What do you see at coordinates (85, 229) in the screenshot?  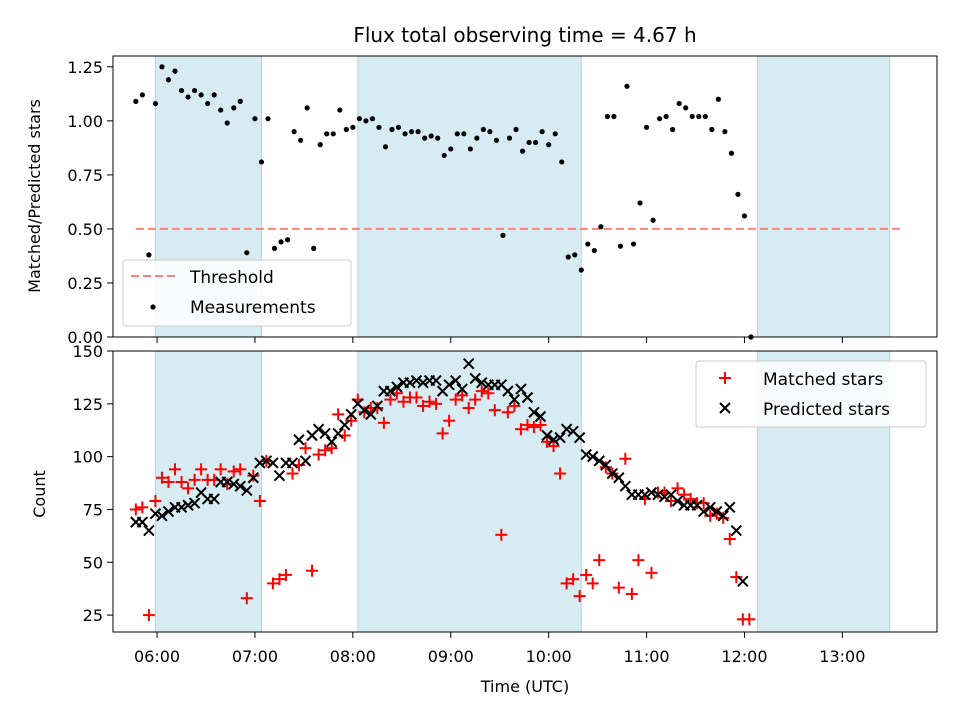 I see `y-tick-label: 0.50` at bounding box center [85, 229].